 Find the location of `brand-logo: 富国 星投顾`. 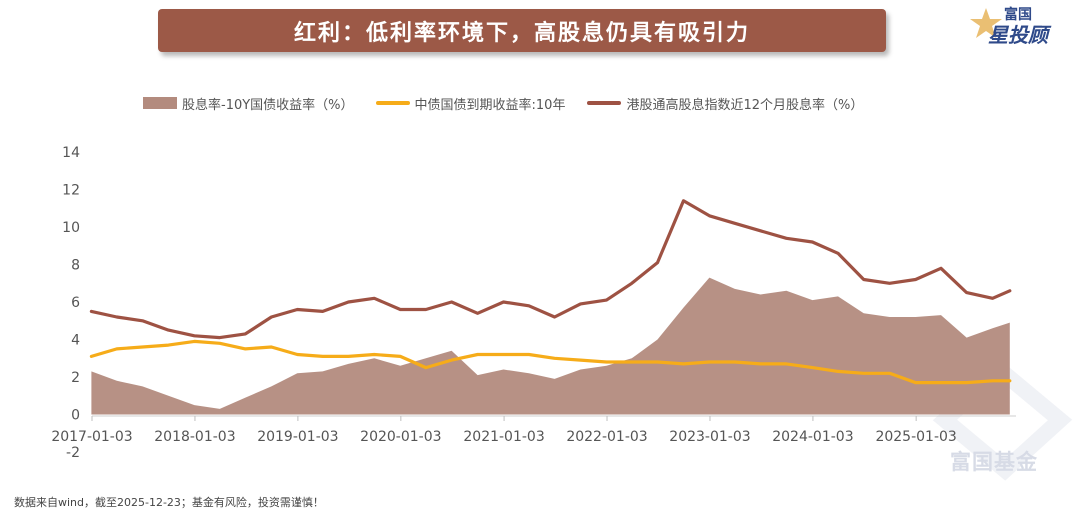

brand-logo: 富国 星投顾 is located at coordinates (1011, 26).